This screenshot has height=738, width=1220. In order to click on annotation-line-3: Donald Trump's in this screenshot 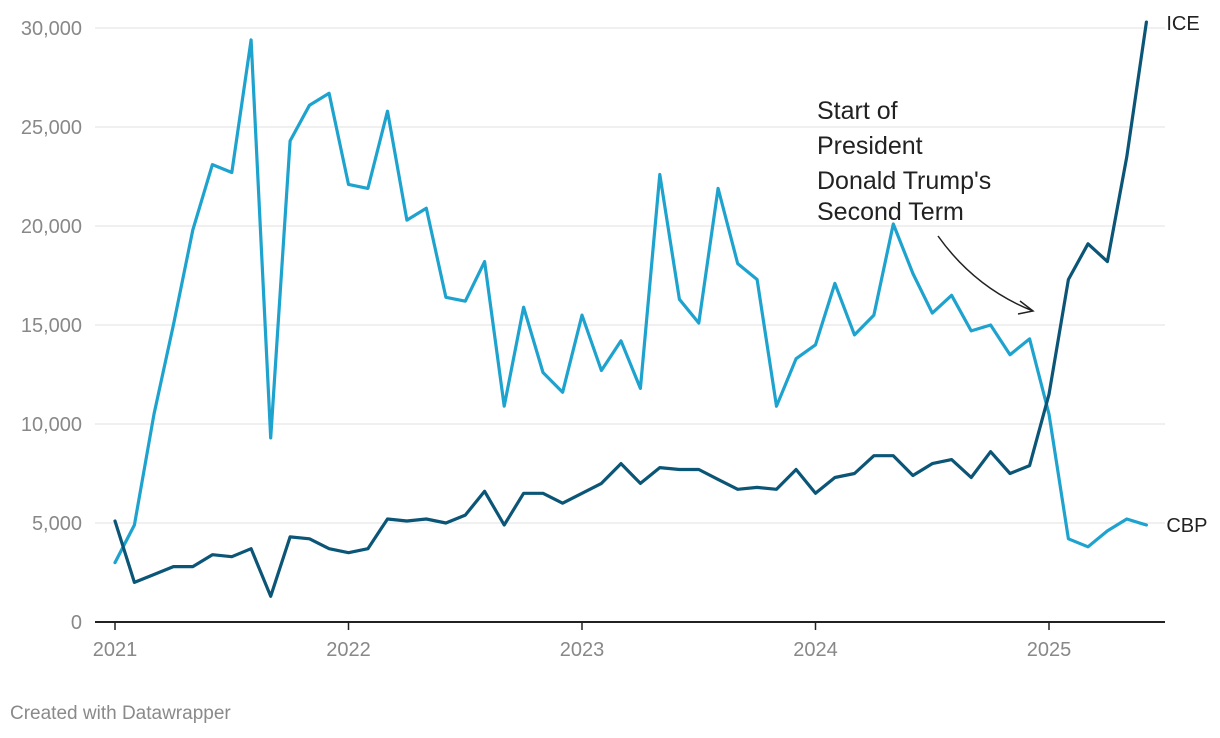, I will do `click(904, 181)`.